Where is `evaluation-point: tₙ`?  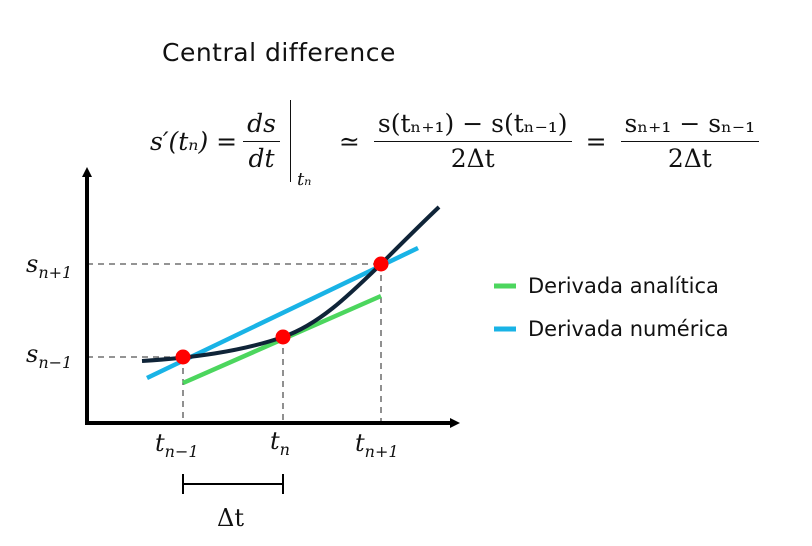
evaluation-point: tₙ is located at coordinates (304, 179).